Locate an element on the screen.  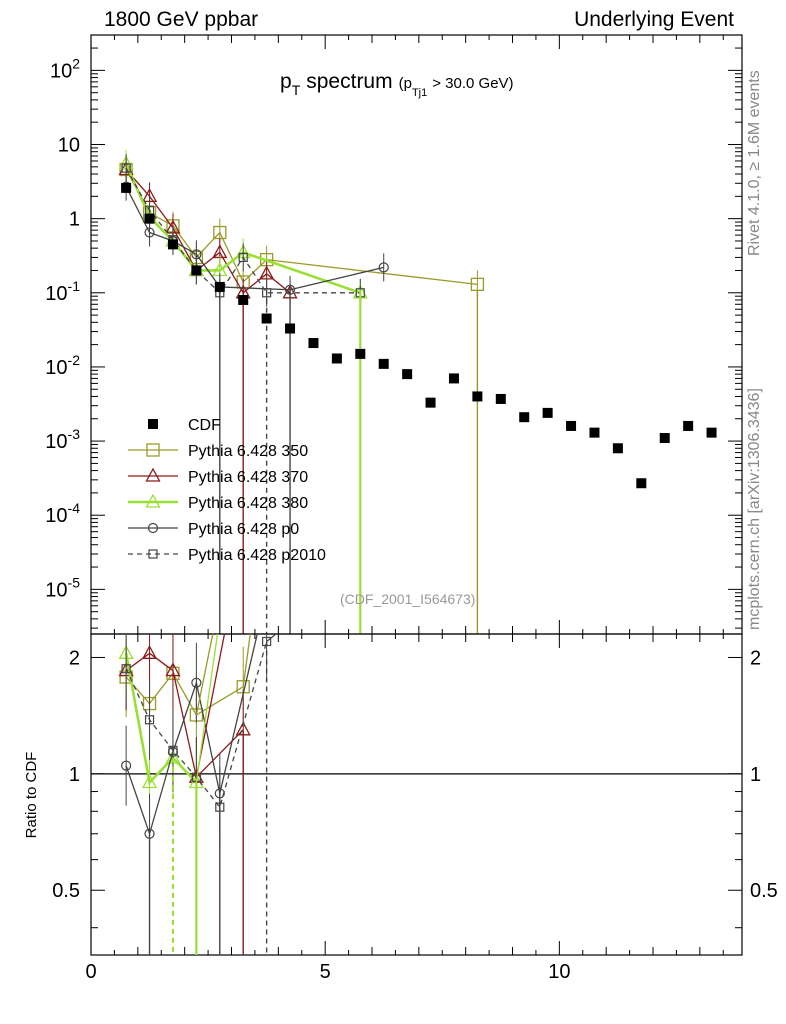
main-y-tick-label: 10⁻⁴ is located at coordinates (62, 513).